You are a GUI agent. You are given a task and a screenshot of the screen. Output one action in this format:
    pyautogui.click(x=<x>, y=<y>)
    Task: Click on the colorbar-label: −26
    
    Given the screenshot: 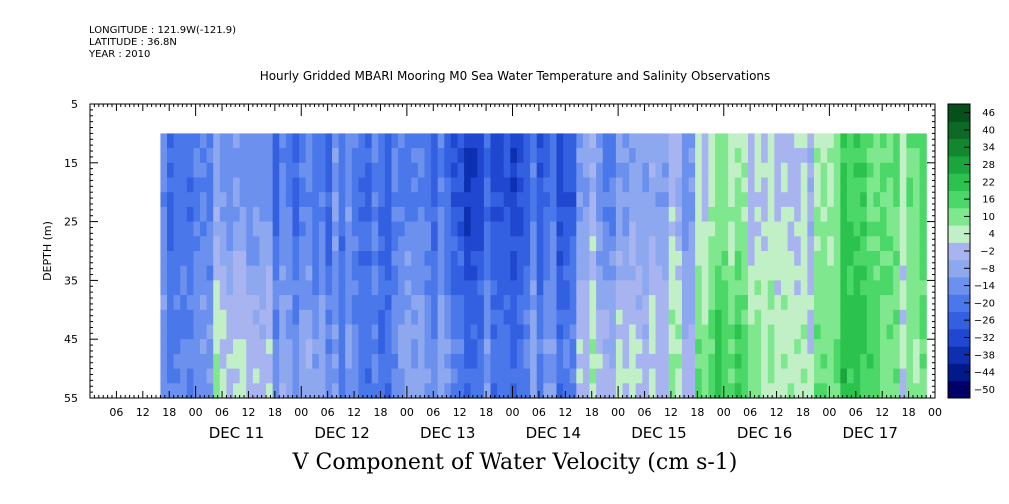 What is the action you would take?
    pyautogui.click(x=984, y=321)
    